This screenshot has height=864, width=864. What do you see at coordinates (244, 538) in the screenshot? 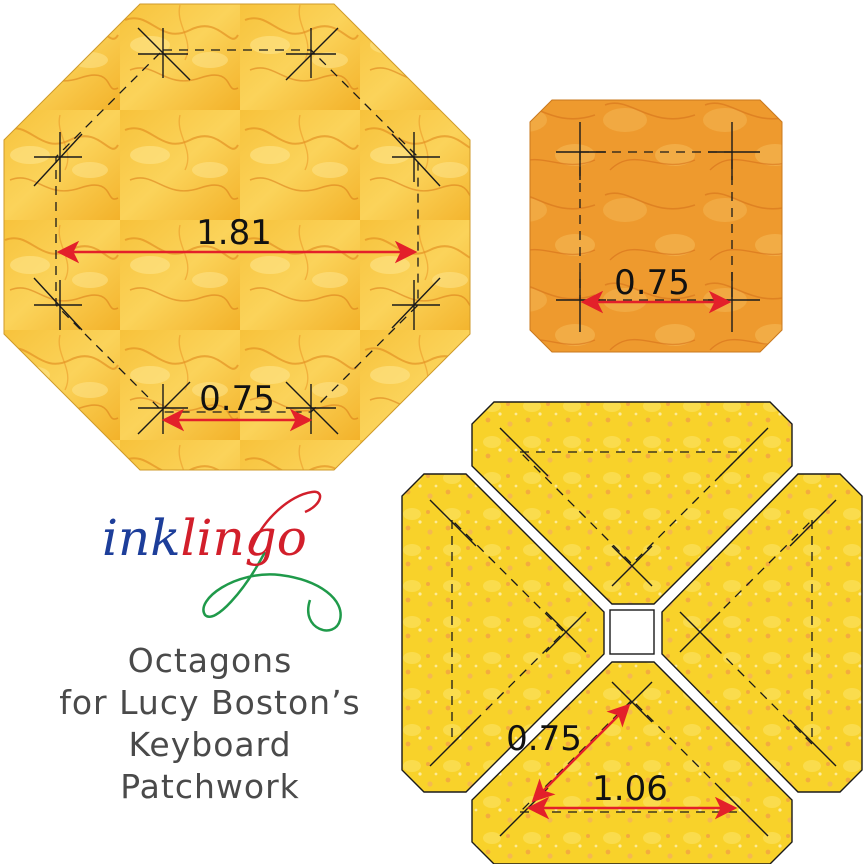
I see `logo-lingo: lingo` at bounding box center [244, 538].